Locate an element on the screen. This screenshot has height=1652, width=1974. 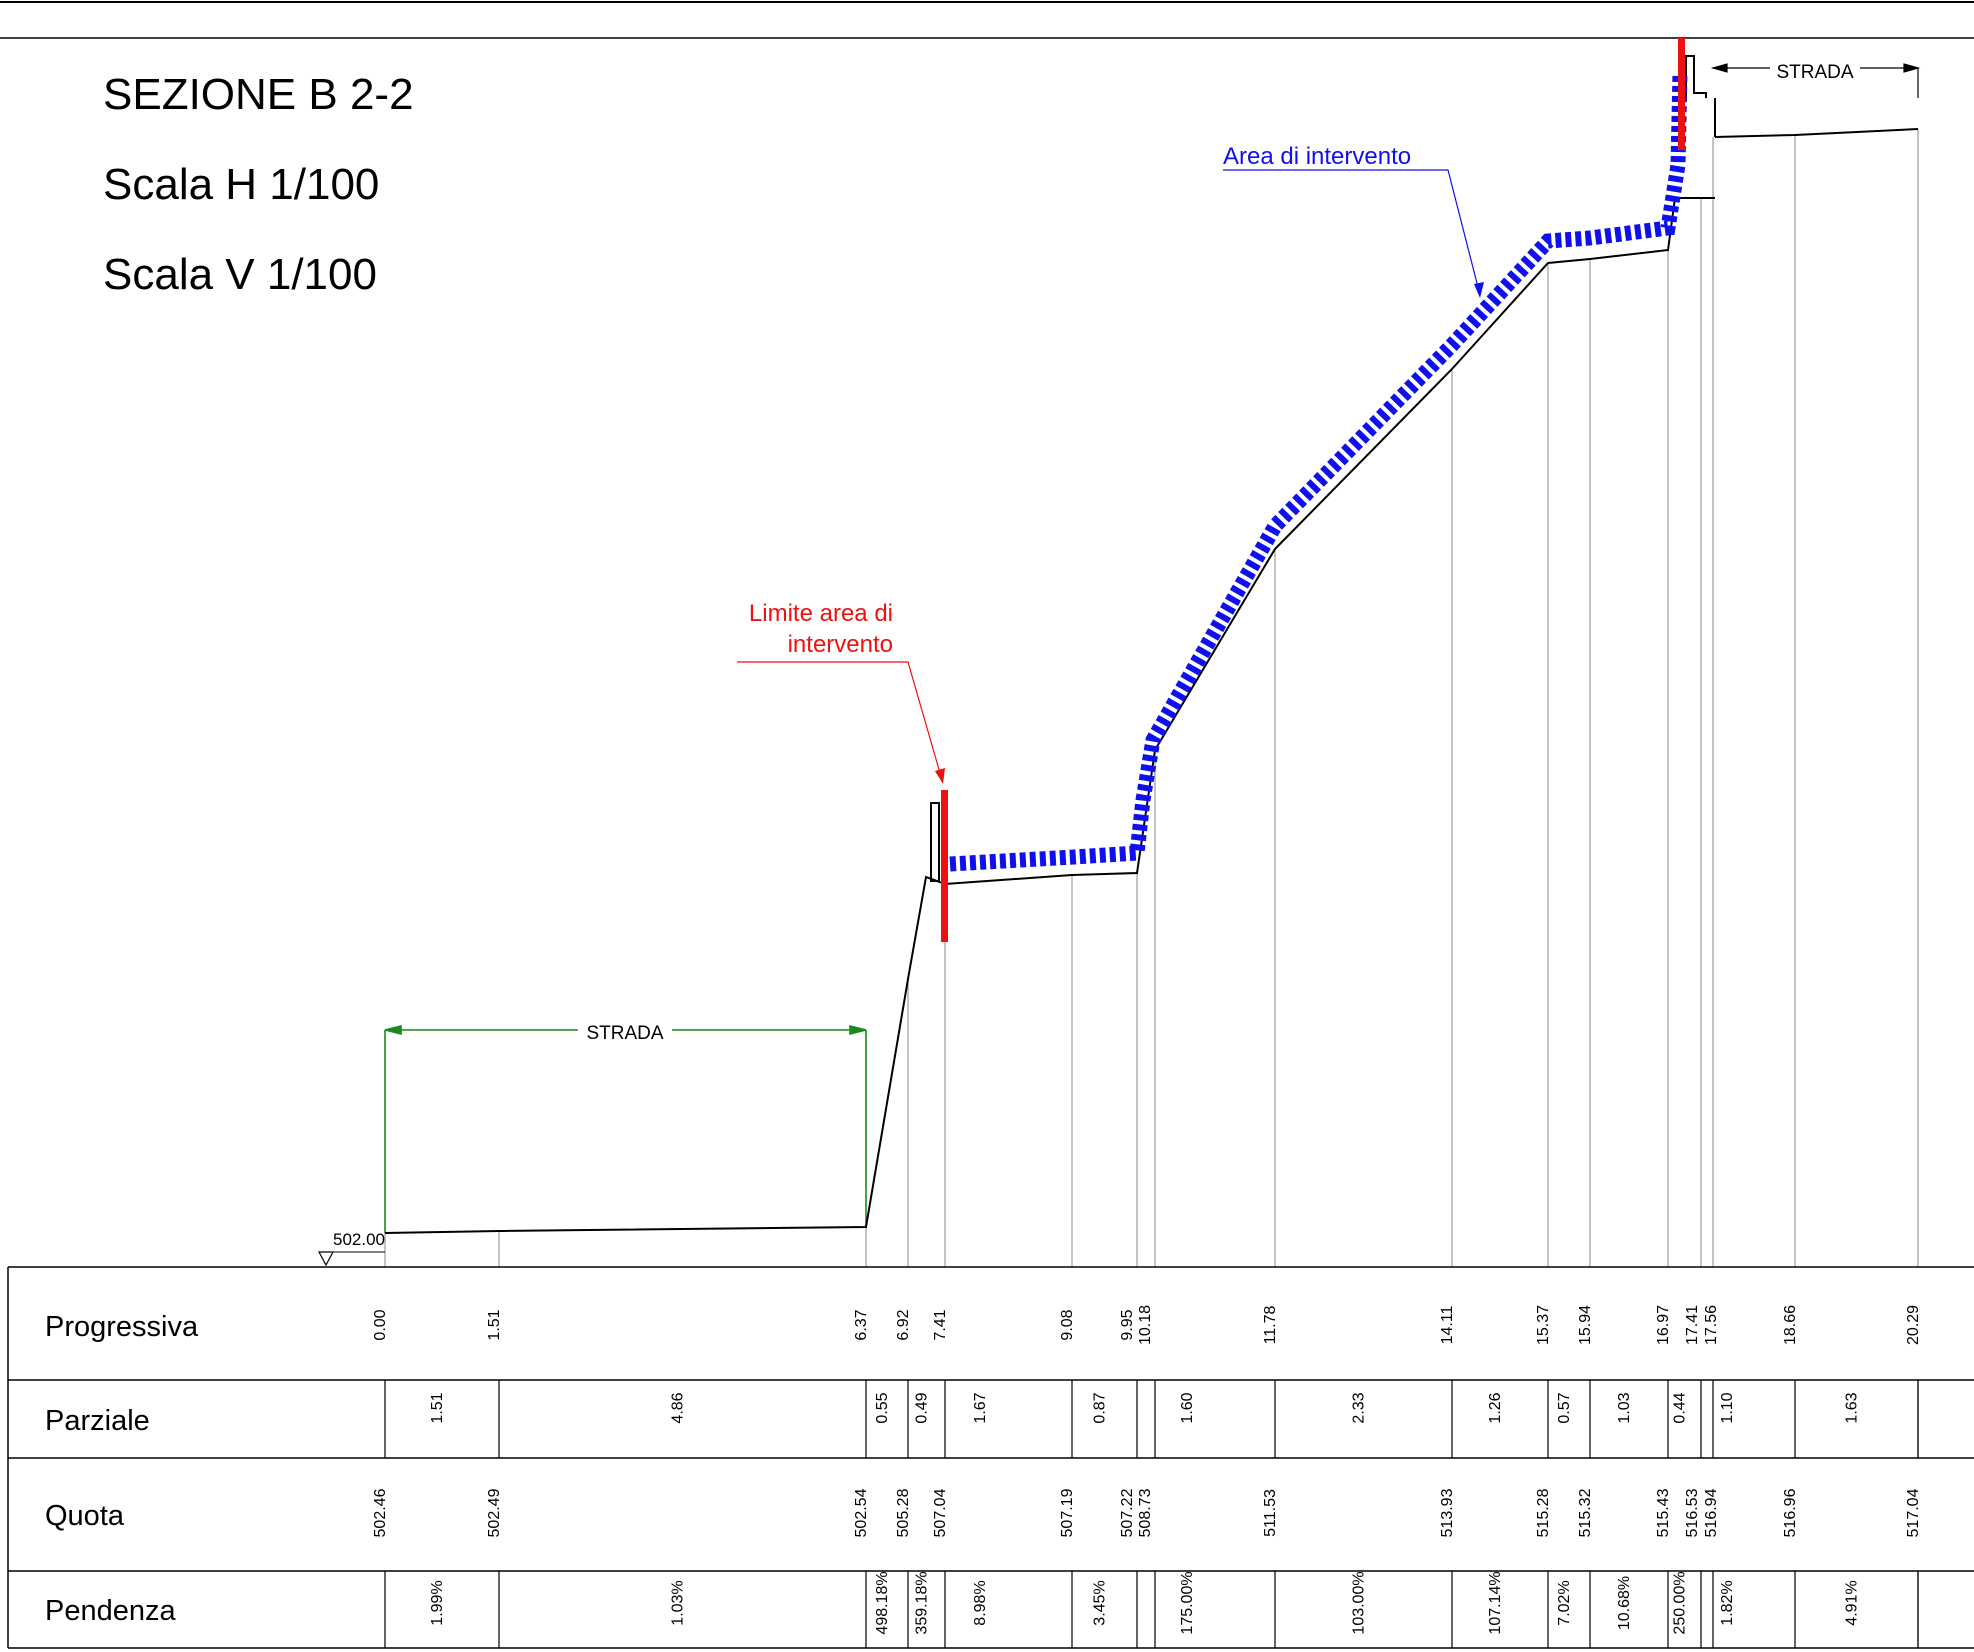
parziale-value: 1.10 is located at coordinates (1727, 1407).